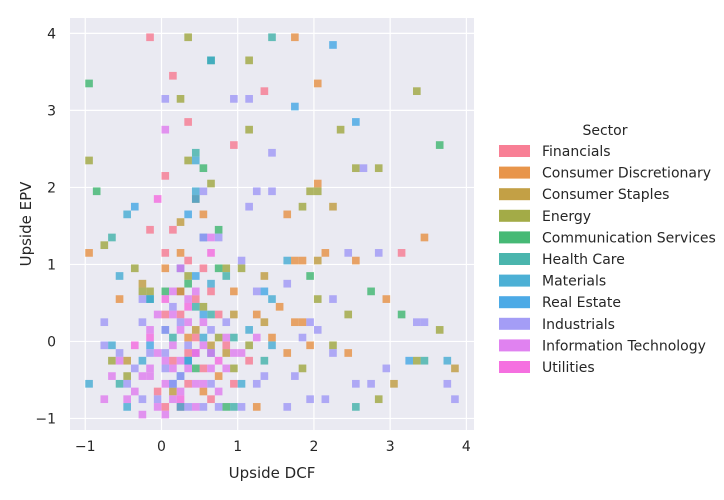 Image resolution: width=724 pixels, height=500 pixels. What do you see at coordinates (313, 447) in the screenshot?
I see `x-tick-label: 2` at bounding box center [313, 447].